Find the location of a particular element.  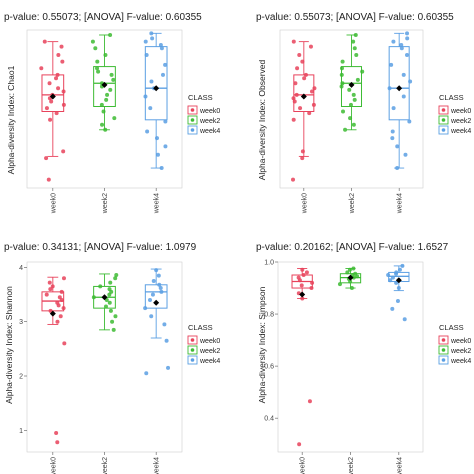

y-tick-label: 4 is located at coordinates (21, 268).